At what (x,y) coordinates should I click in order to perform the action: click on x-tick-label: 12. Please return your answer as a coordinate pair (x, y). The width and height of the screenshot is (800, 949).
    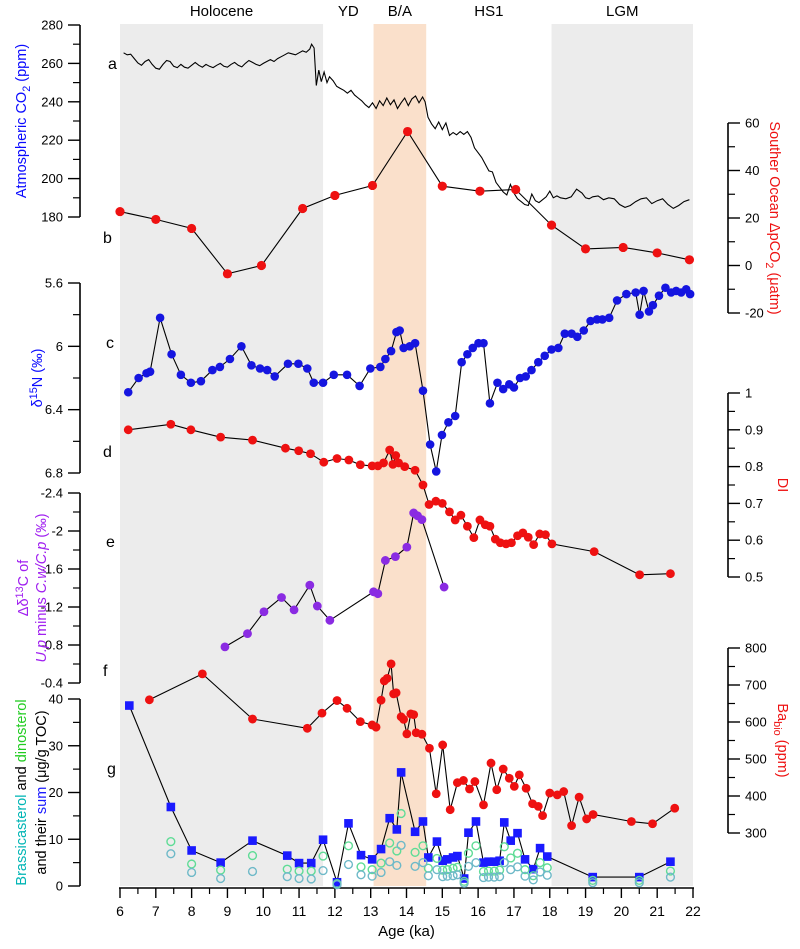
    Looking at the image, I should click on (335, 911).